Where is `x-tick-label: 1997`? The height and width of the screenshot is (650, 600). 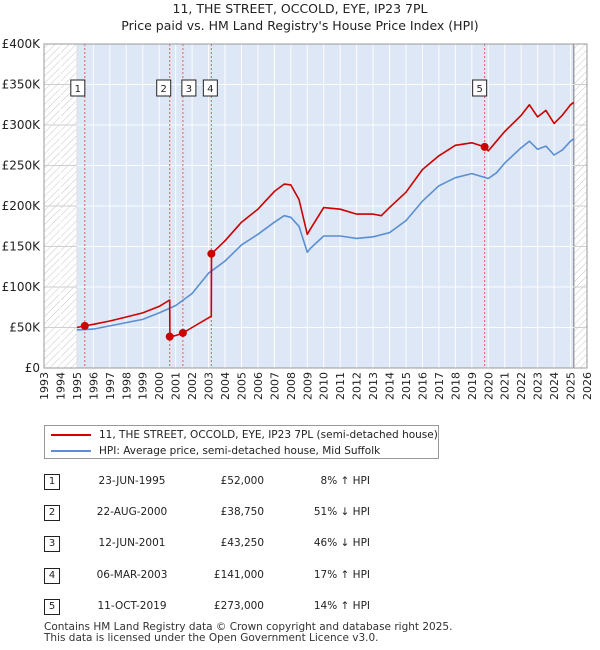
x-tick-label: 1997 is located at coordinates (110, 386).